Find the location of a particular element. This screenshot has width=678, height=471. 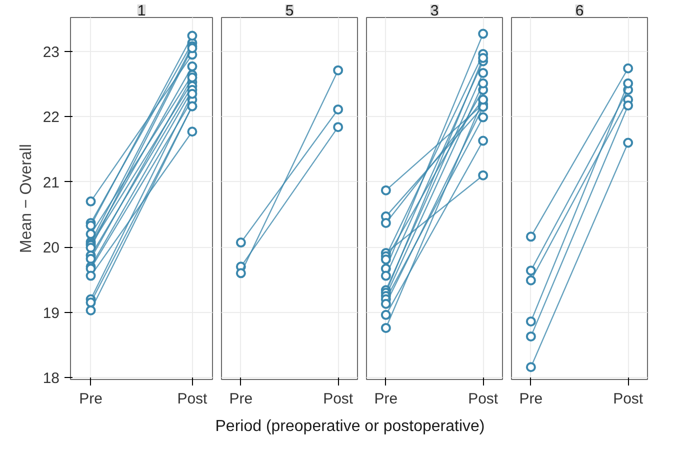

y-axis-title: Mean − Overall is located at coordinates (26, 198).